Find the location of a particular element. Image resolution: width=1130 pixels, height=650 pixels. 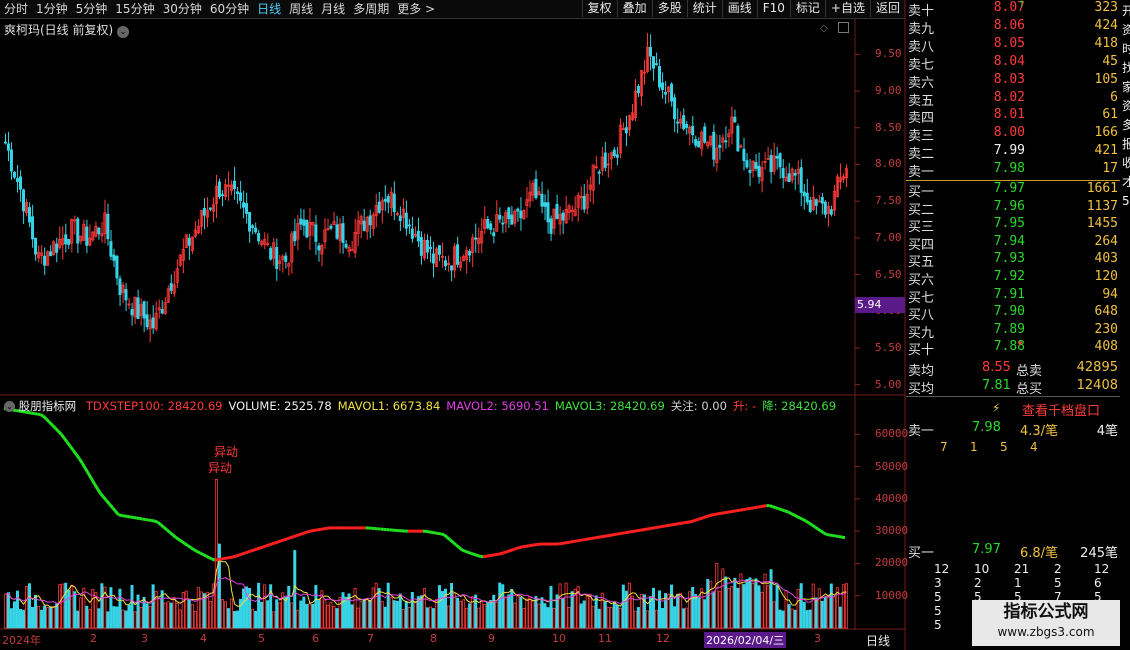

maximize-icon is located at coordinates (843, 27).